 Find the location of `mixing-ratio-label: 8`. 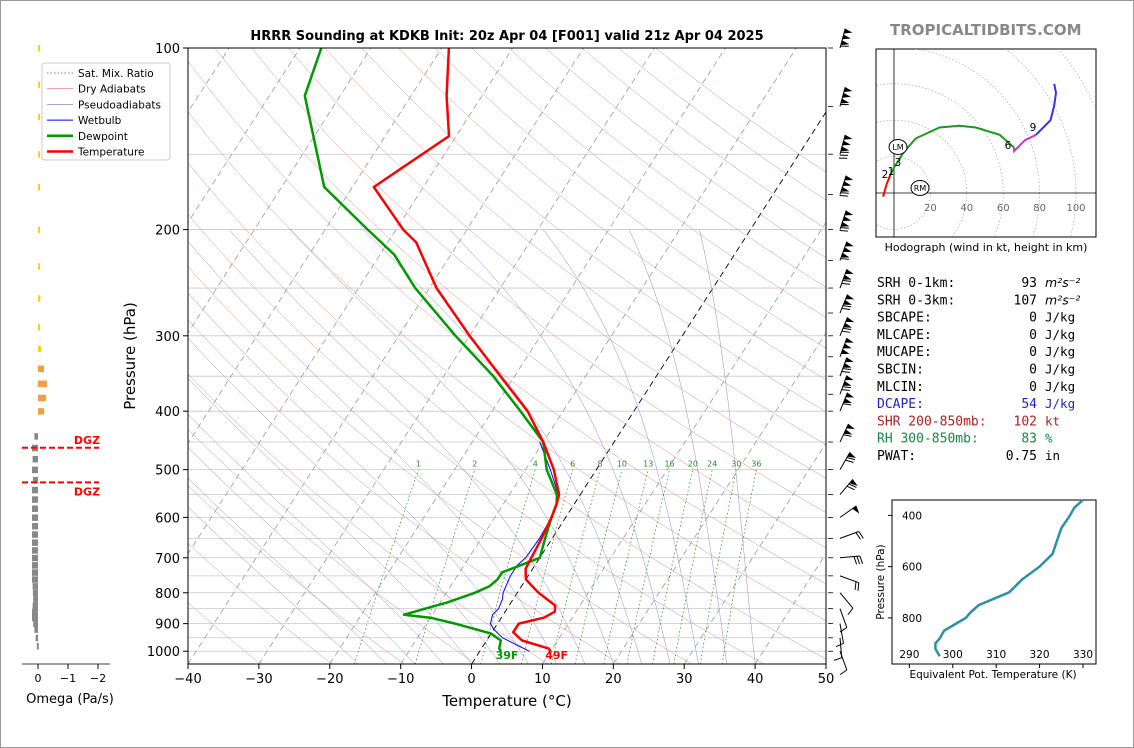

mixing-ratio-label: 8 is located at coordinates (600, 464).